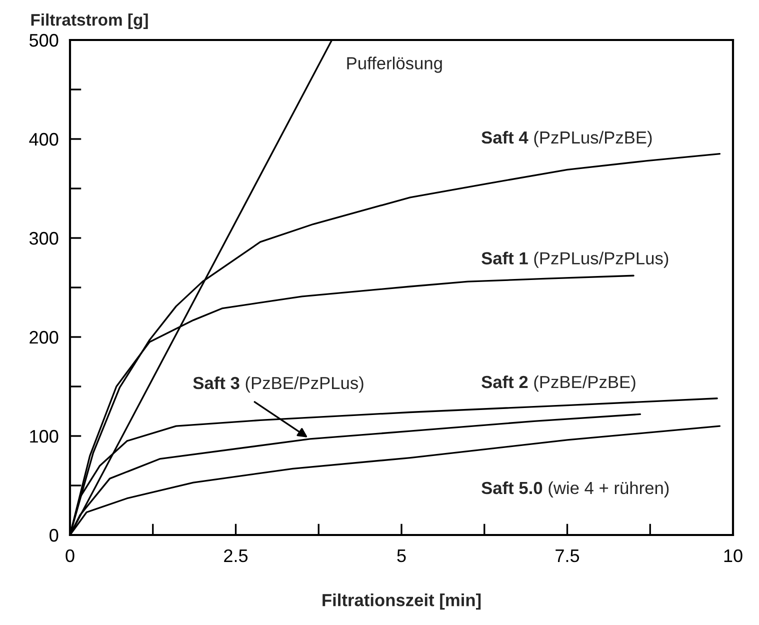  Describe the element at coordinates (89, 22) in the screenshot. I see `y-axis-title: Filtratstrom [g]` at that location.